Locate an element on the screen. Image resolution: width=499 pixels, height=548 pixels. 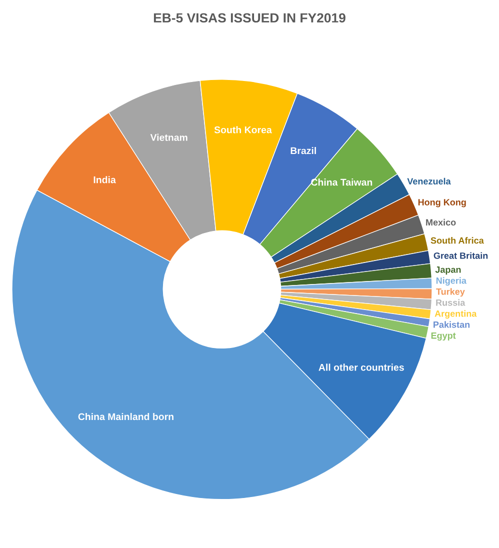
slice-label: All other countries is located at coordinates (361, 367).